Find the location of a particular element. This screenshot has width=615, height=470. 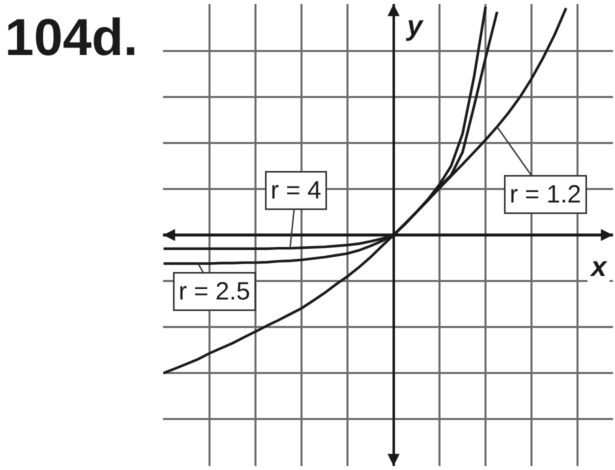

series-label: r = 4 is located at coordinates (296, 190).